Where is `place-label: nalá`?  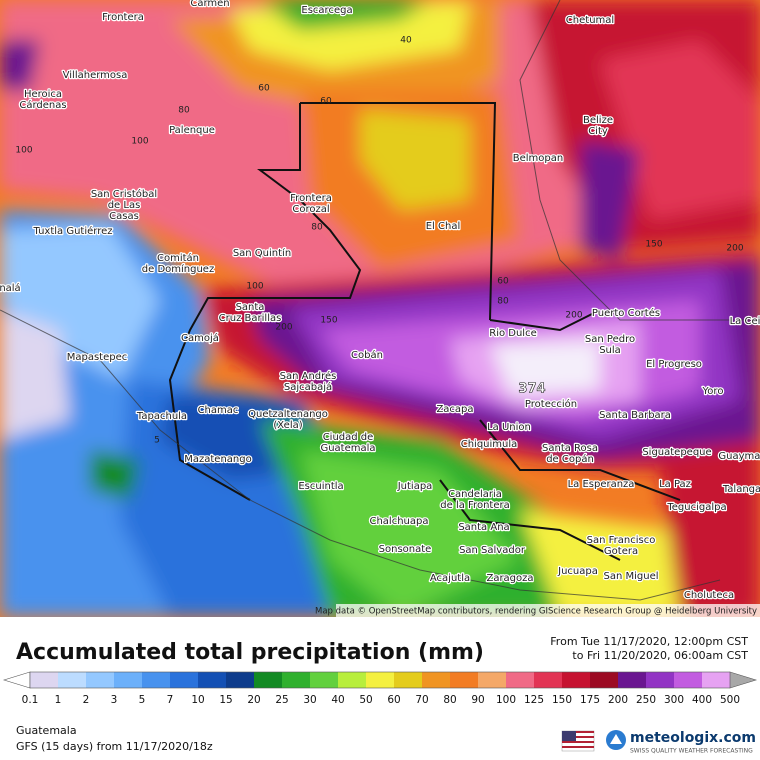
place-label: nalá is located at coordinates (10, 288).